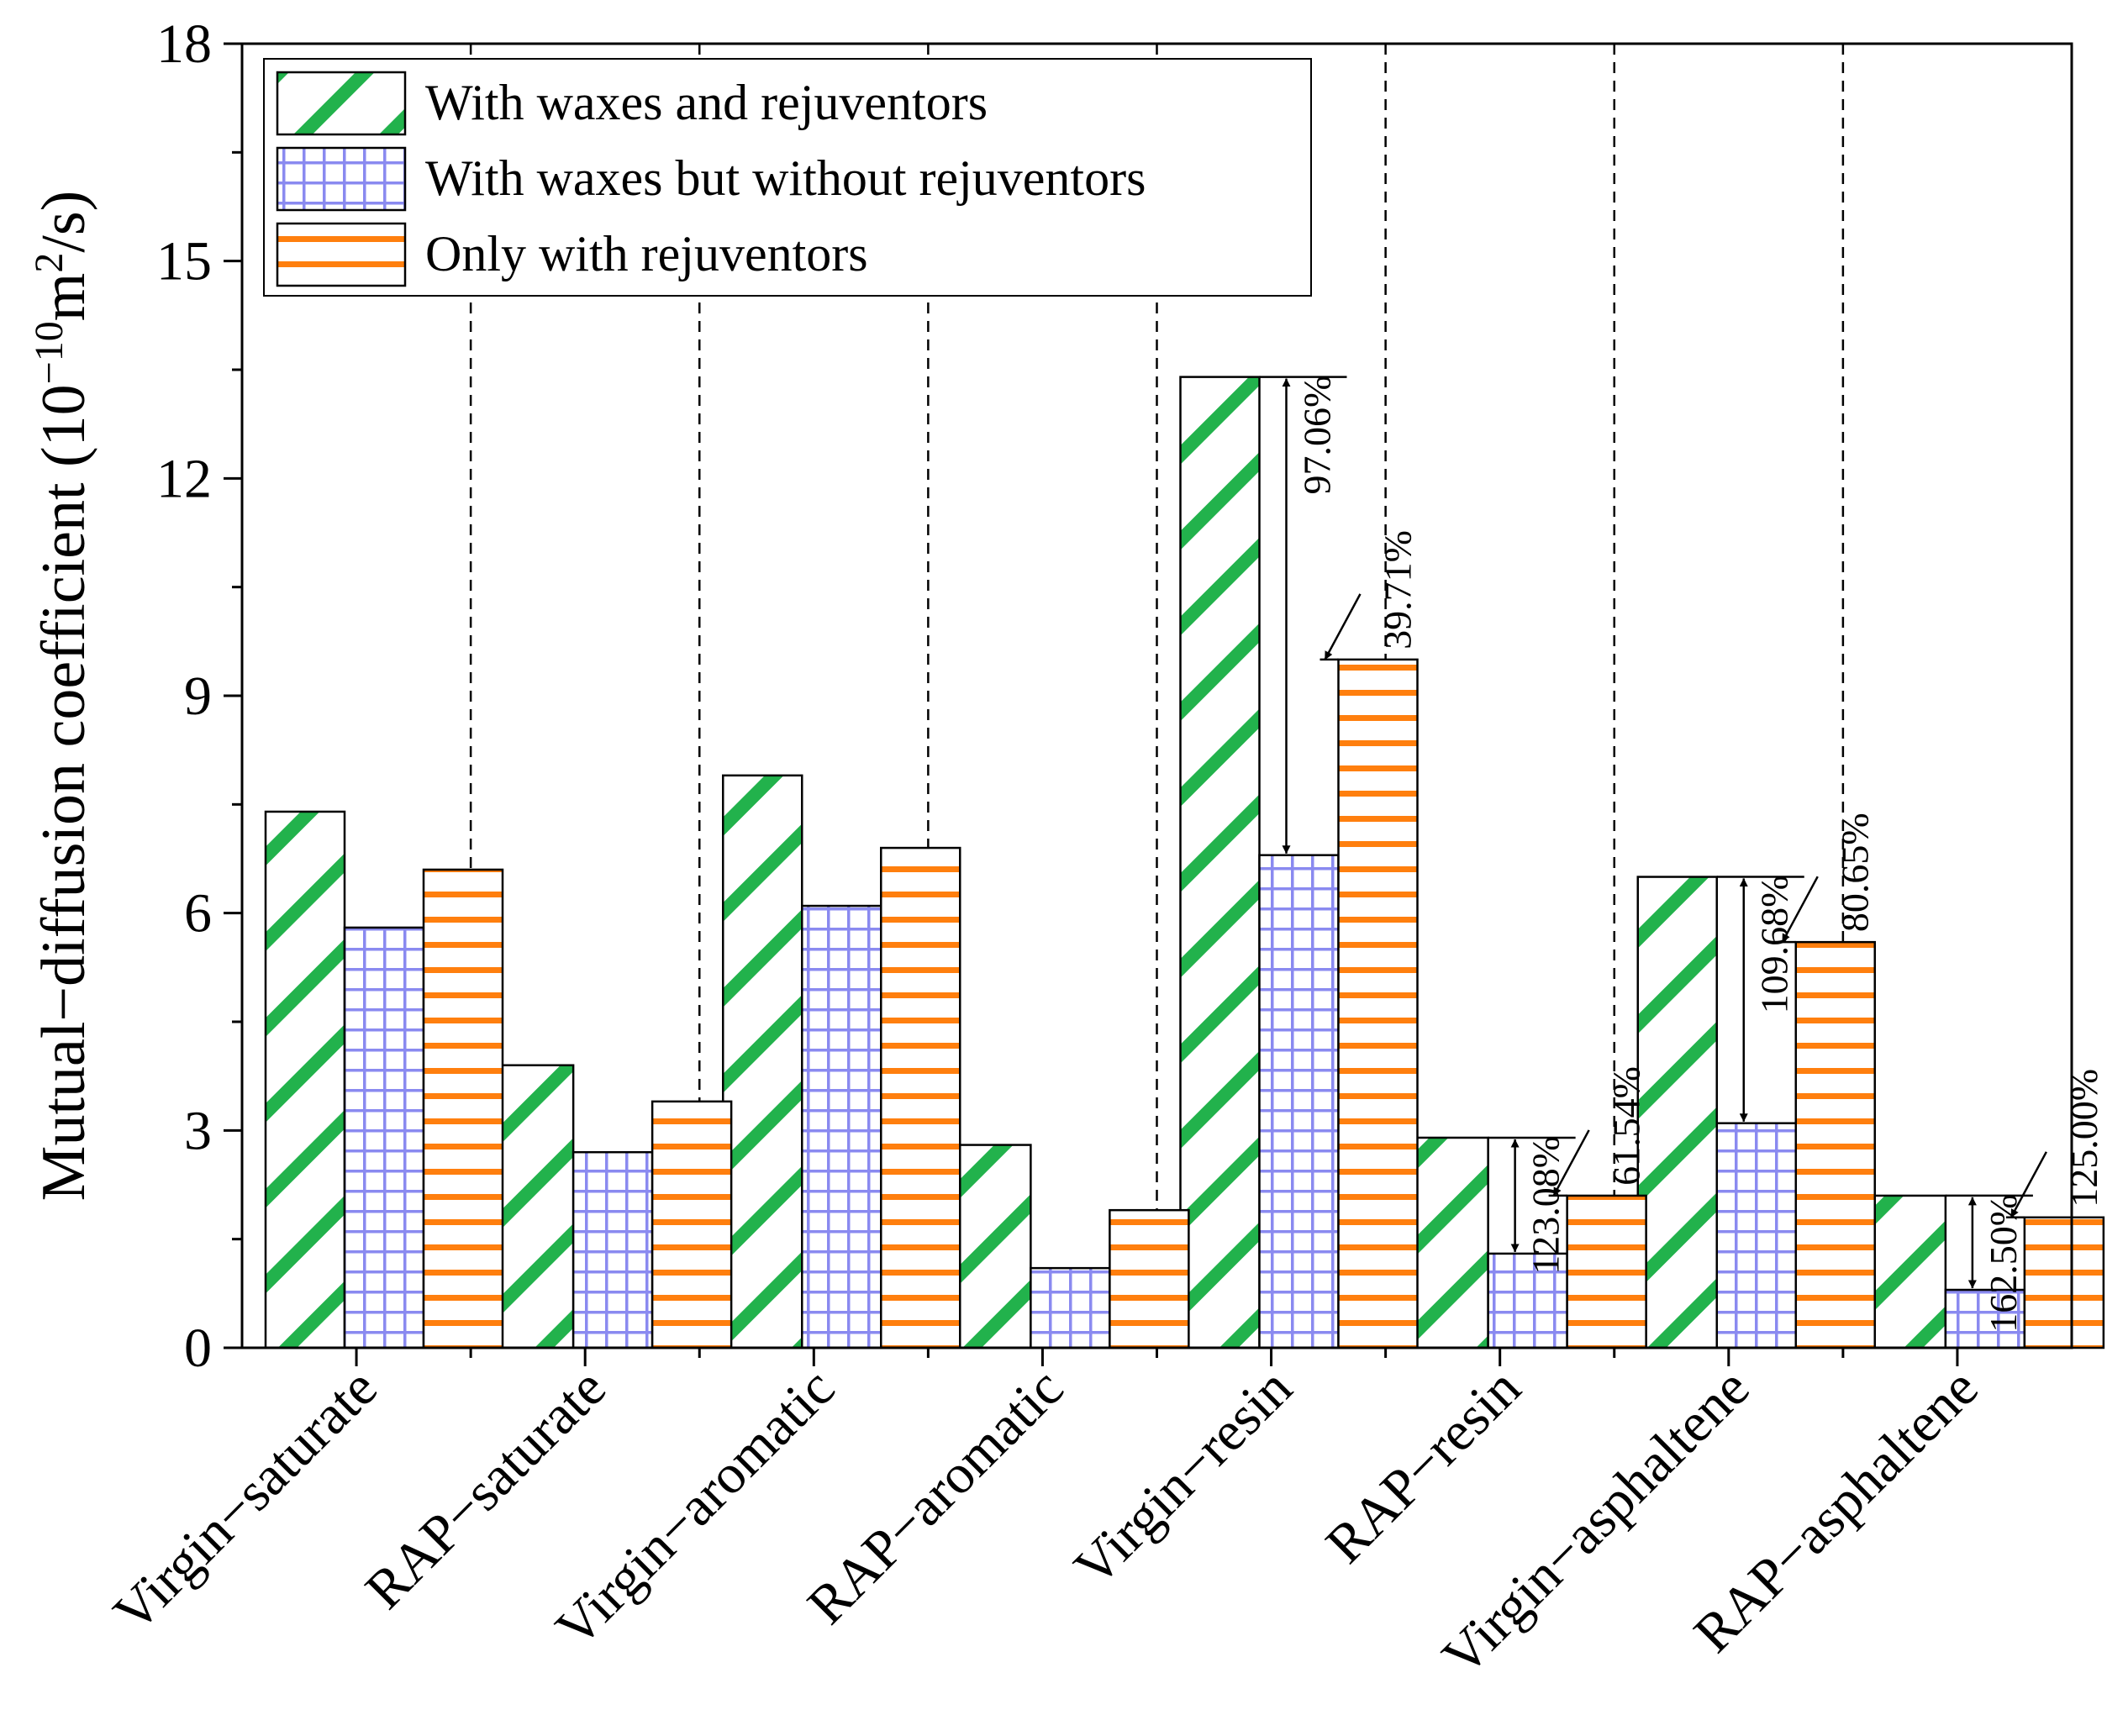 The height and width of the screenshot is (1736, 2107). What do you see at coordinates (1398, 590) in the screenshot?
I see `percentage-label: 39.71%` at bounding box center [1398, 590].